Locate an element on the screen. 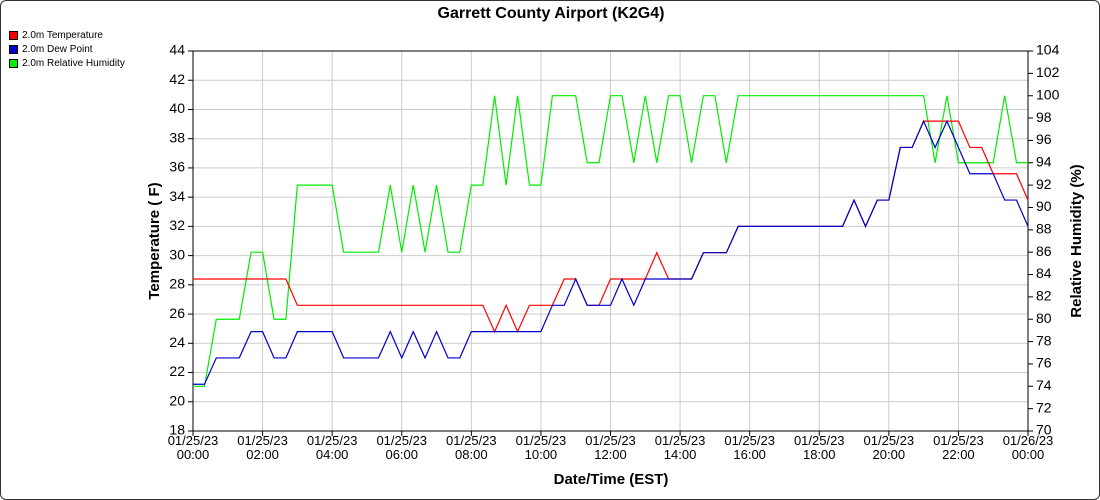 This screenshot has height=500, width=1100. y-tick-label: 24 is located at coordinates (177, 342).